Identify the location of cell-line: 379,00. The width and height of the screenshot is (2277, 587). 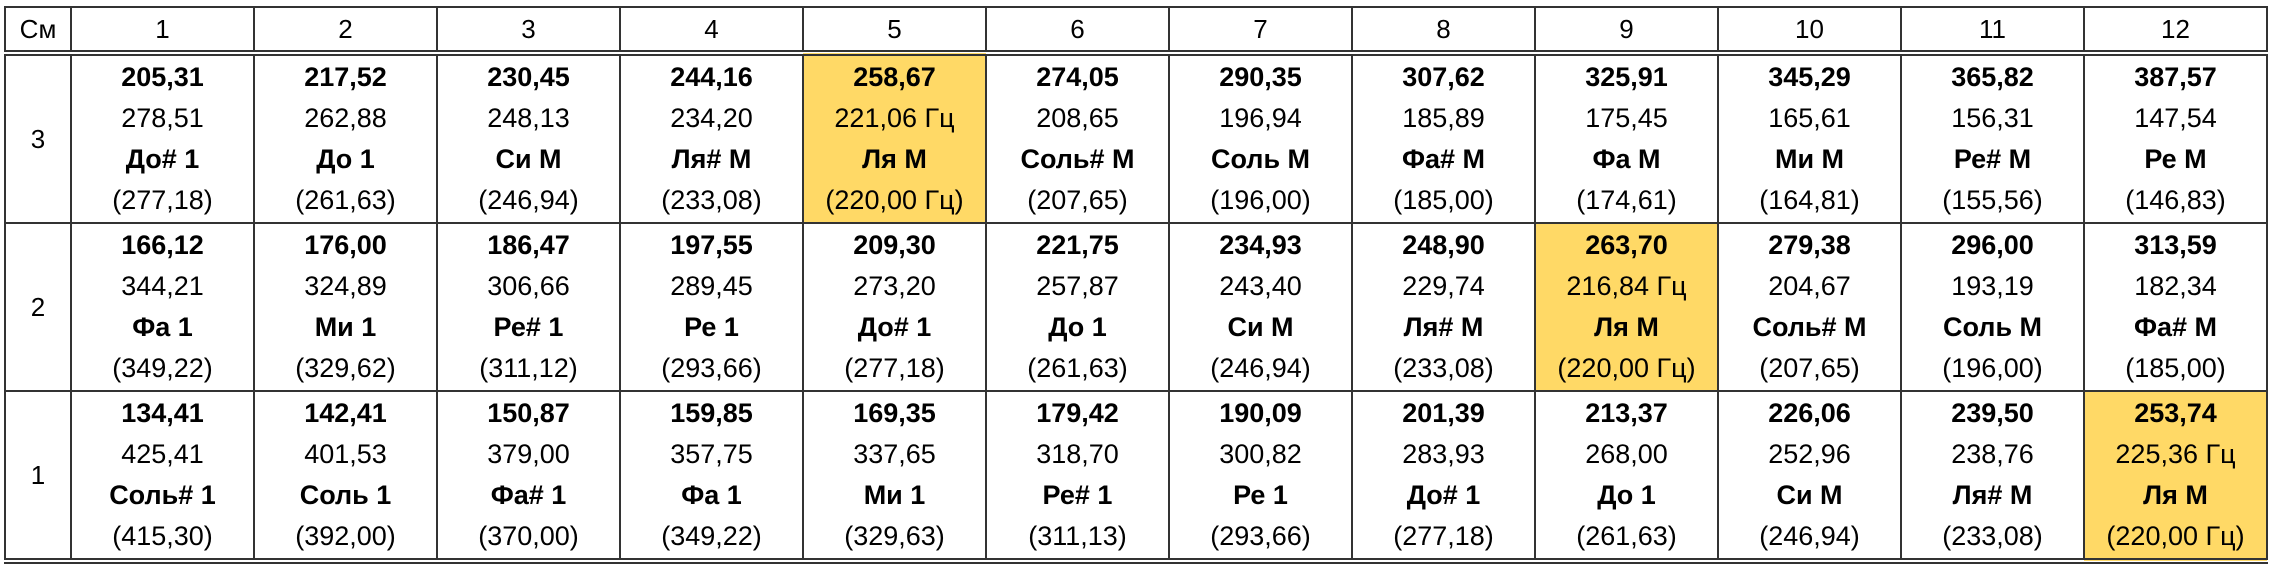
(528, 454).